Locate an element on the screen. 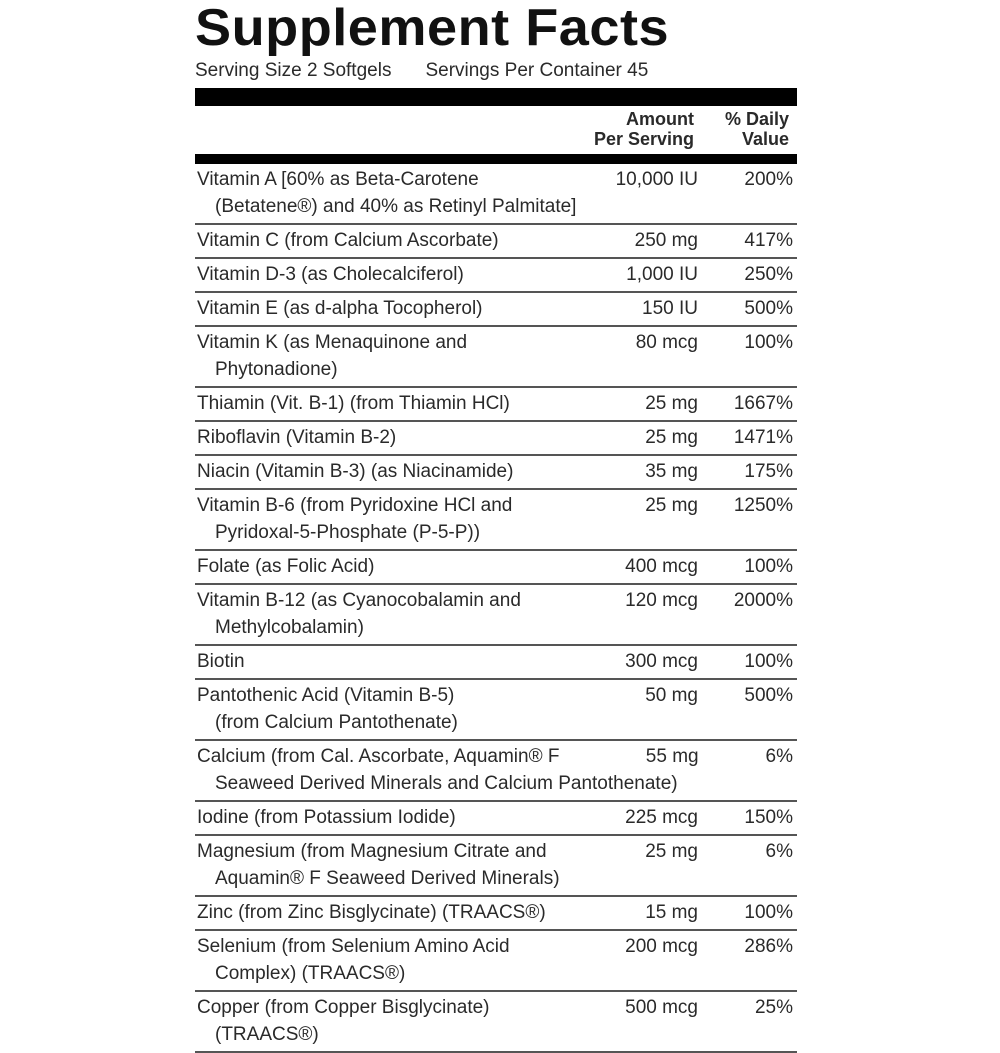  amount-header: Amount Per Serving is located at coordinates (614, 129).